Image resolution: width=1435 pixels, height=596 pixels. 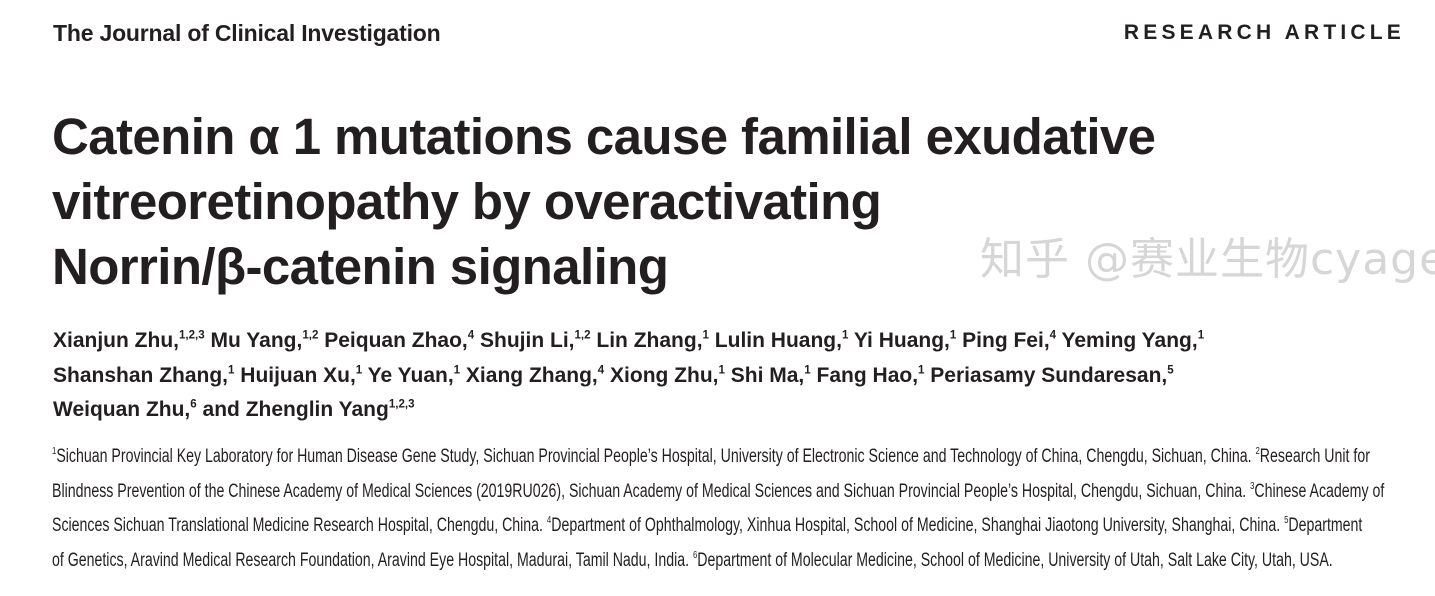 I want to click on author-name: Shanshan Zhang,, so click(x=141, y=375).